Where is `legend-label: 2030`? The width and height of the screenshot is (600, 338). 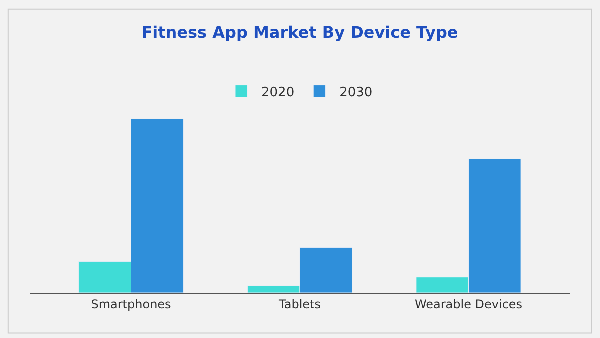
legend-label: 2030 is located at coordinates (356, 92).